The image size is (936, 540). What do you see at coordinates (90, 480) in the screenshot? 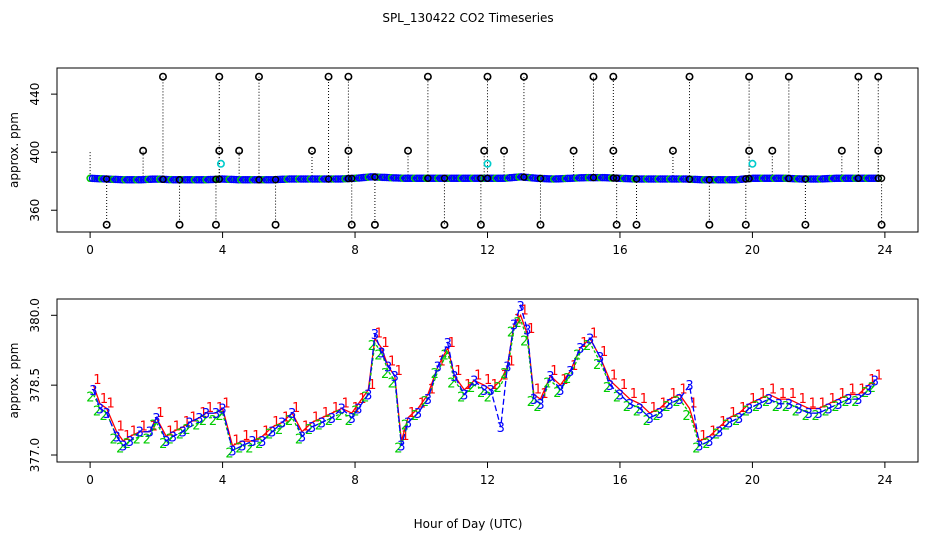
I see `x-tick-label: 0` at bounding box center [90, 480].